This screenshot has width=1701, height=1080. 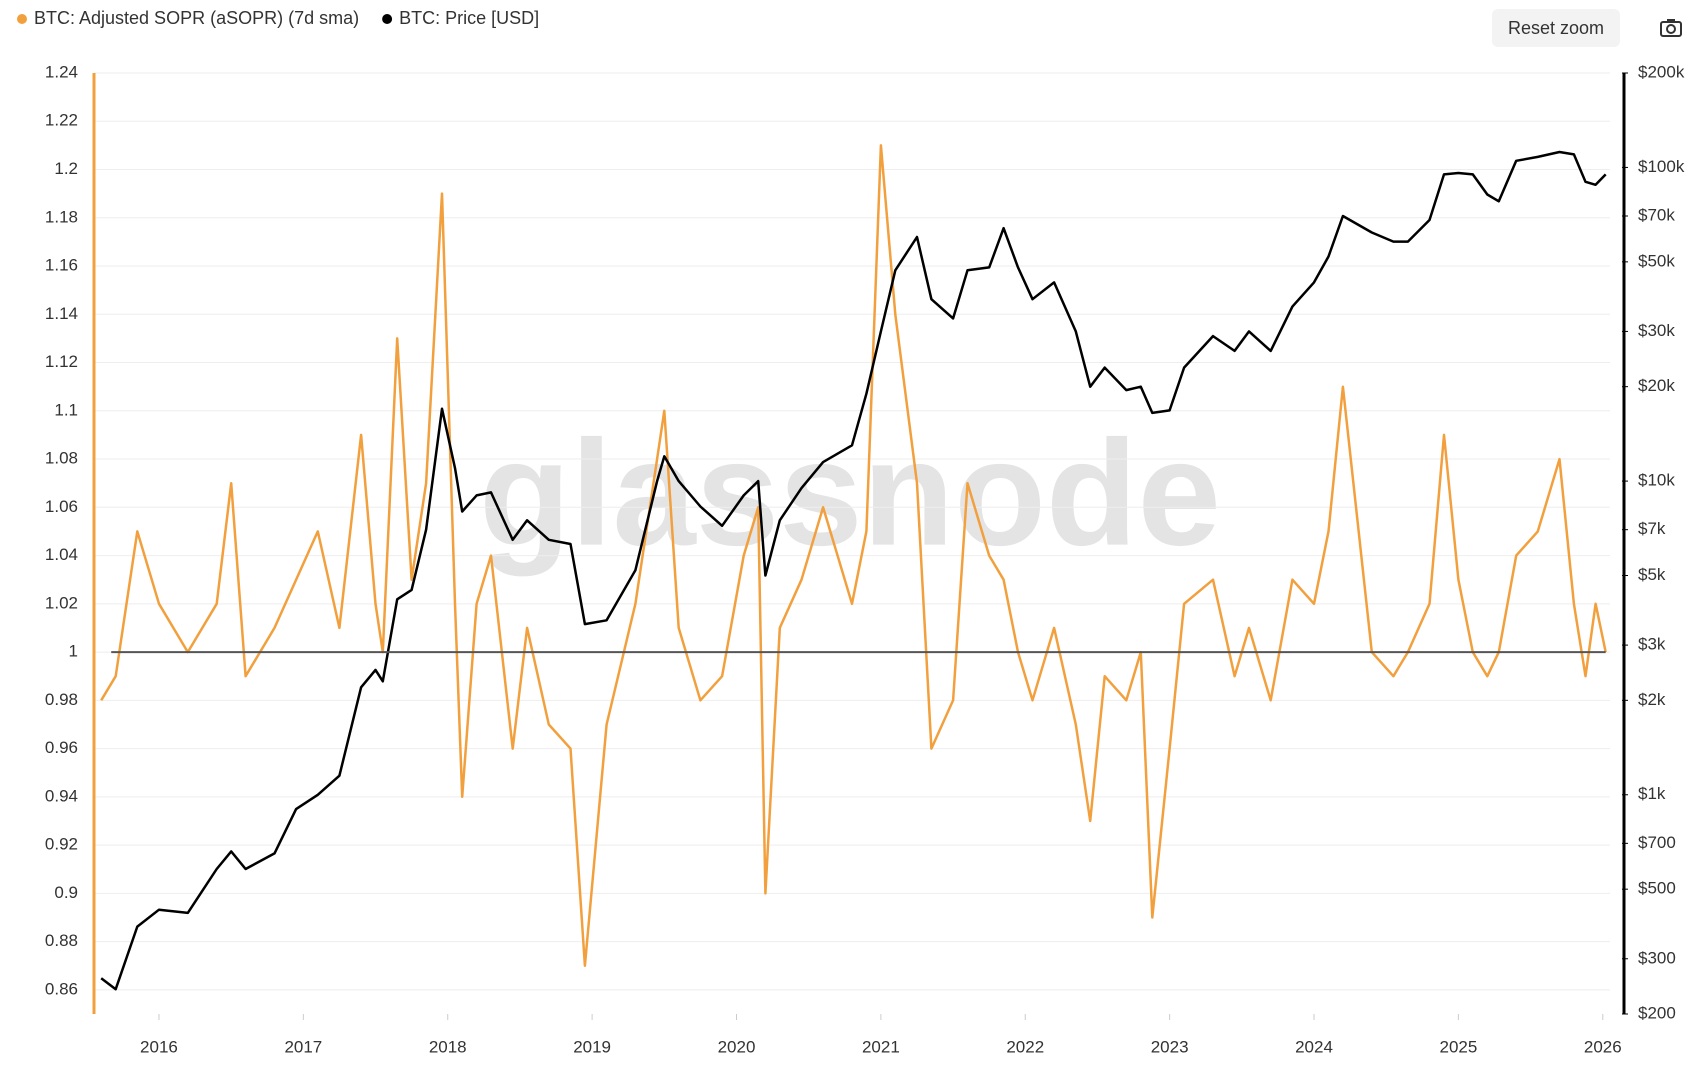 I want to click on y2-tick-label: $3k, so click(x=1652, y=644).